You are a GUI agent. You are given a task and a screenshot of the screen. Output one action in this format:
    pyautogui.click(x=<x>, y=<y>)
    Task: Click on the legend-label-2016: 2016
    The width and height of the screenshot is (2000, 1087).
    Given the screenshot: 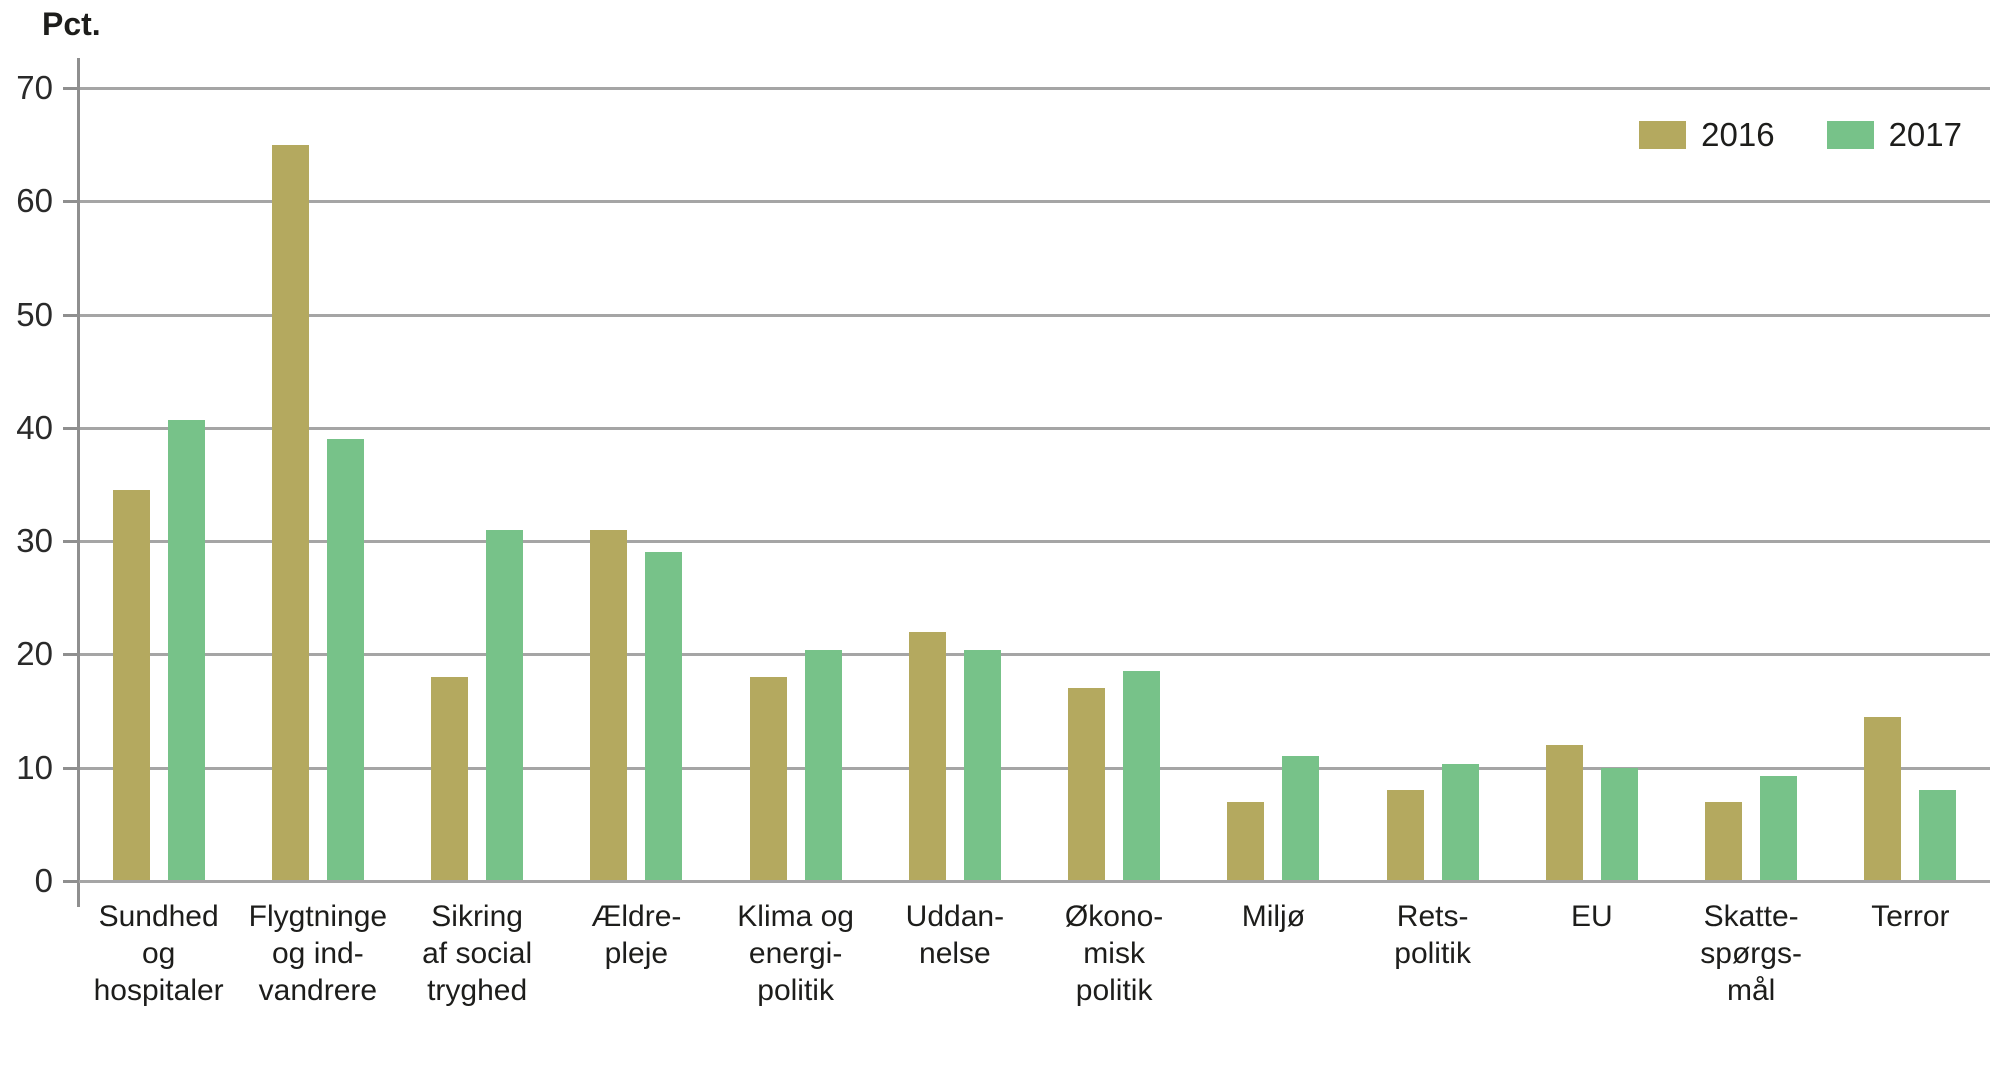 What is the action you would take?
    pyautogui.click(x=1738, y=134)
    